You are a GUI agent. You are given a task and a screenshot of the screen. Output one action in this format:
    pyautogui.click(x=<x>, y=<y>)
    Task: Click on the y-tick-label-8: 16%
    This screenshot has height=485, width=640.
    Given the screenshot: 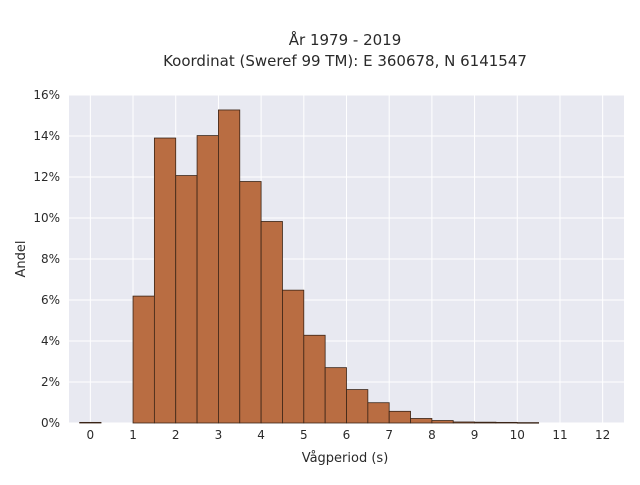 What is the action you would take?
    pyautogui.click(x=46, y=95)
    